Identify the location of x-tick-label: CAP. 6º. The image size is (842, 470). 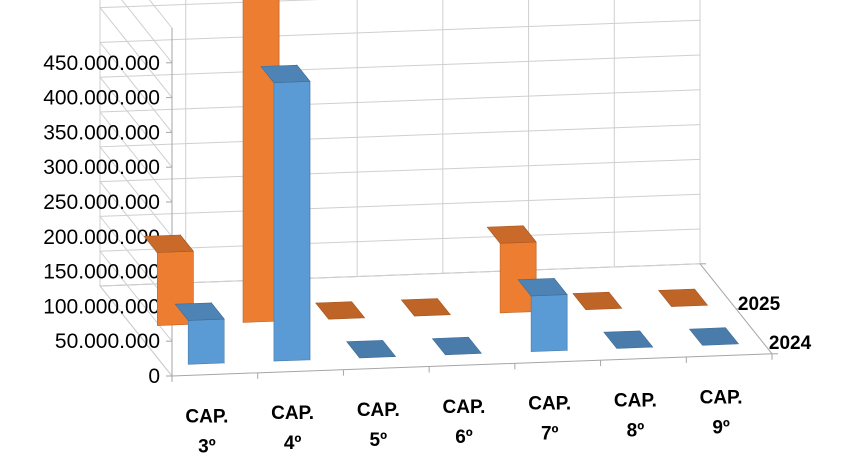
(464, 422).